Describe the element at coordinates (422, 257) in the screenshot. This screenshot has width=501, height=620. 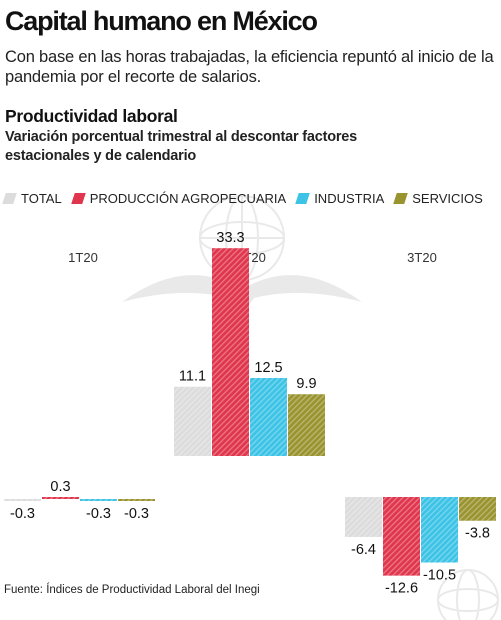
I see `category-label-3t20: 3T20` at that location.